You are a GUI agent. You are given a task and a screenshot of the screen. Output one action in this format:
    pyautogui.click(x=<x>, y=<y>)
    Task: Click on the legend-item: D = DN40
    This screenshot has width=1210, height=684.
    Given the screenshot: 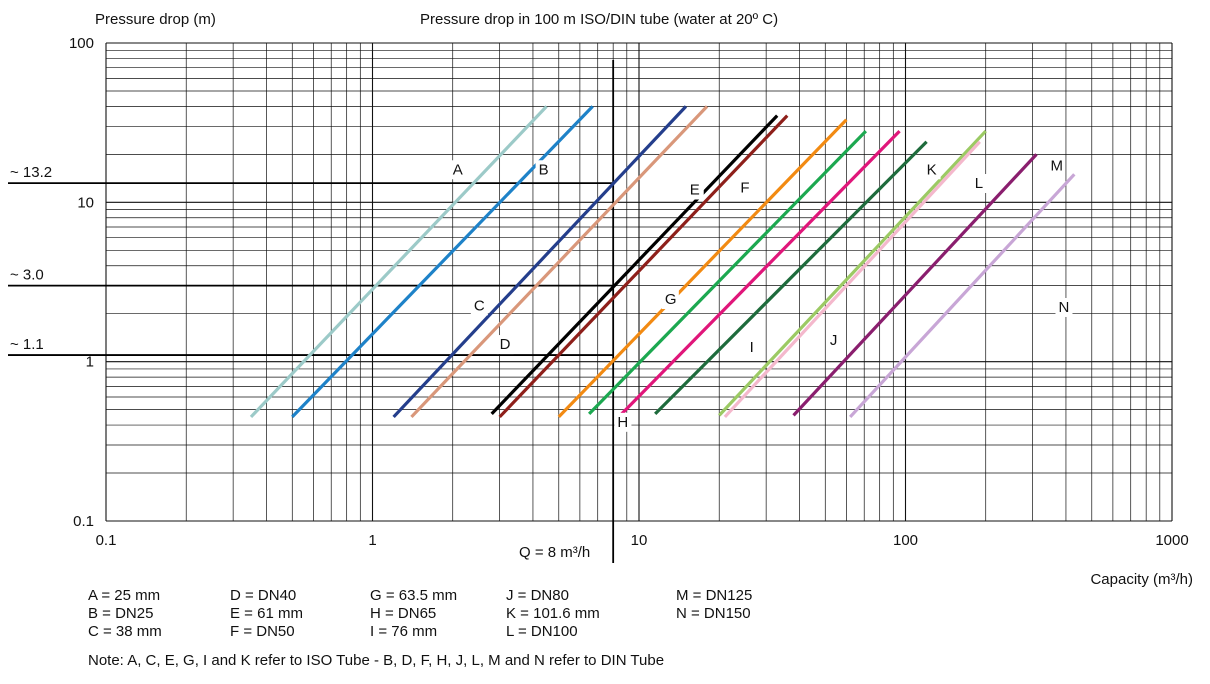 What is the action you would take?
    pyautogui.click(x=263, y=595)
    